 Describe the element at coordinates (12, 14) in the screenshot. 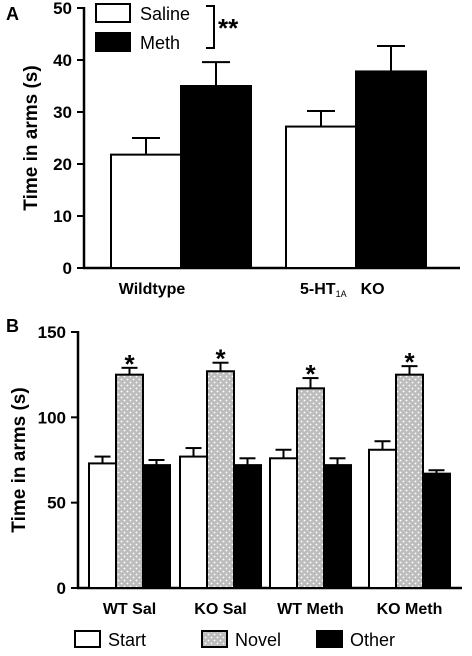

I see `panel-a-letter: A` at that location.